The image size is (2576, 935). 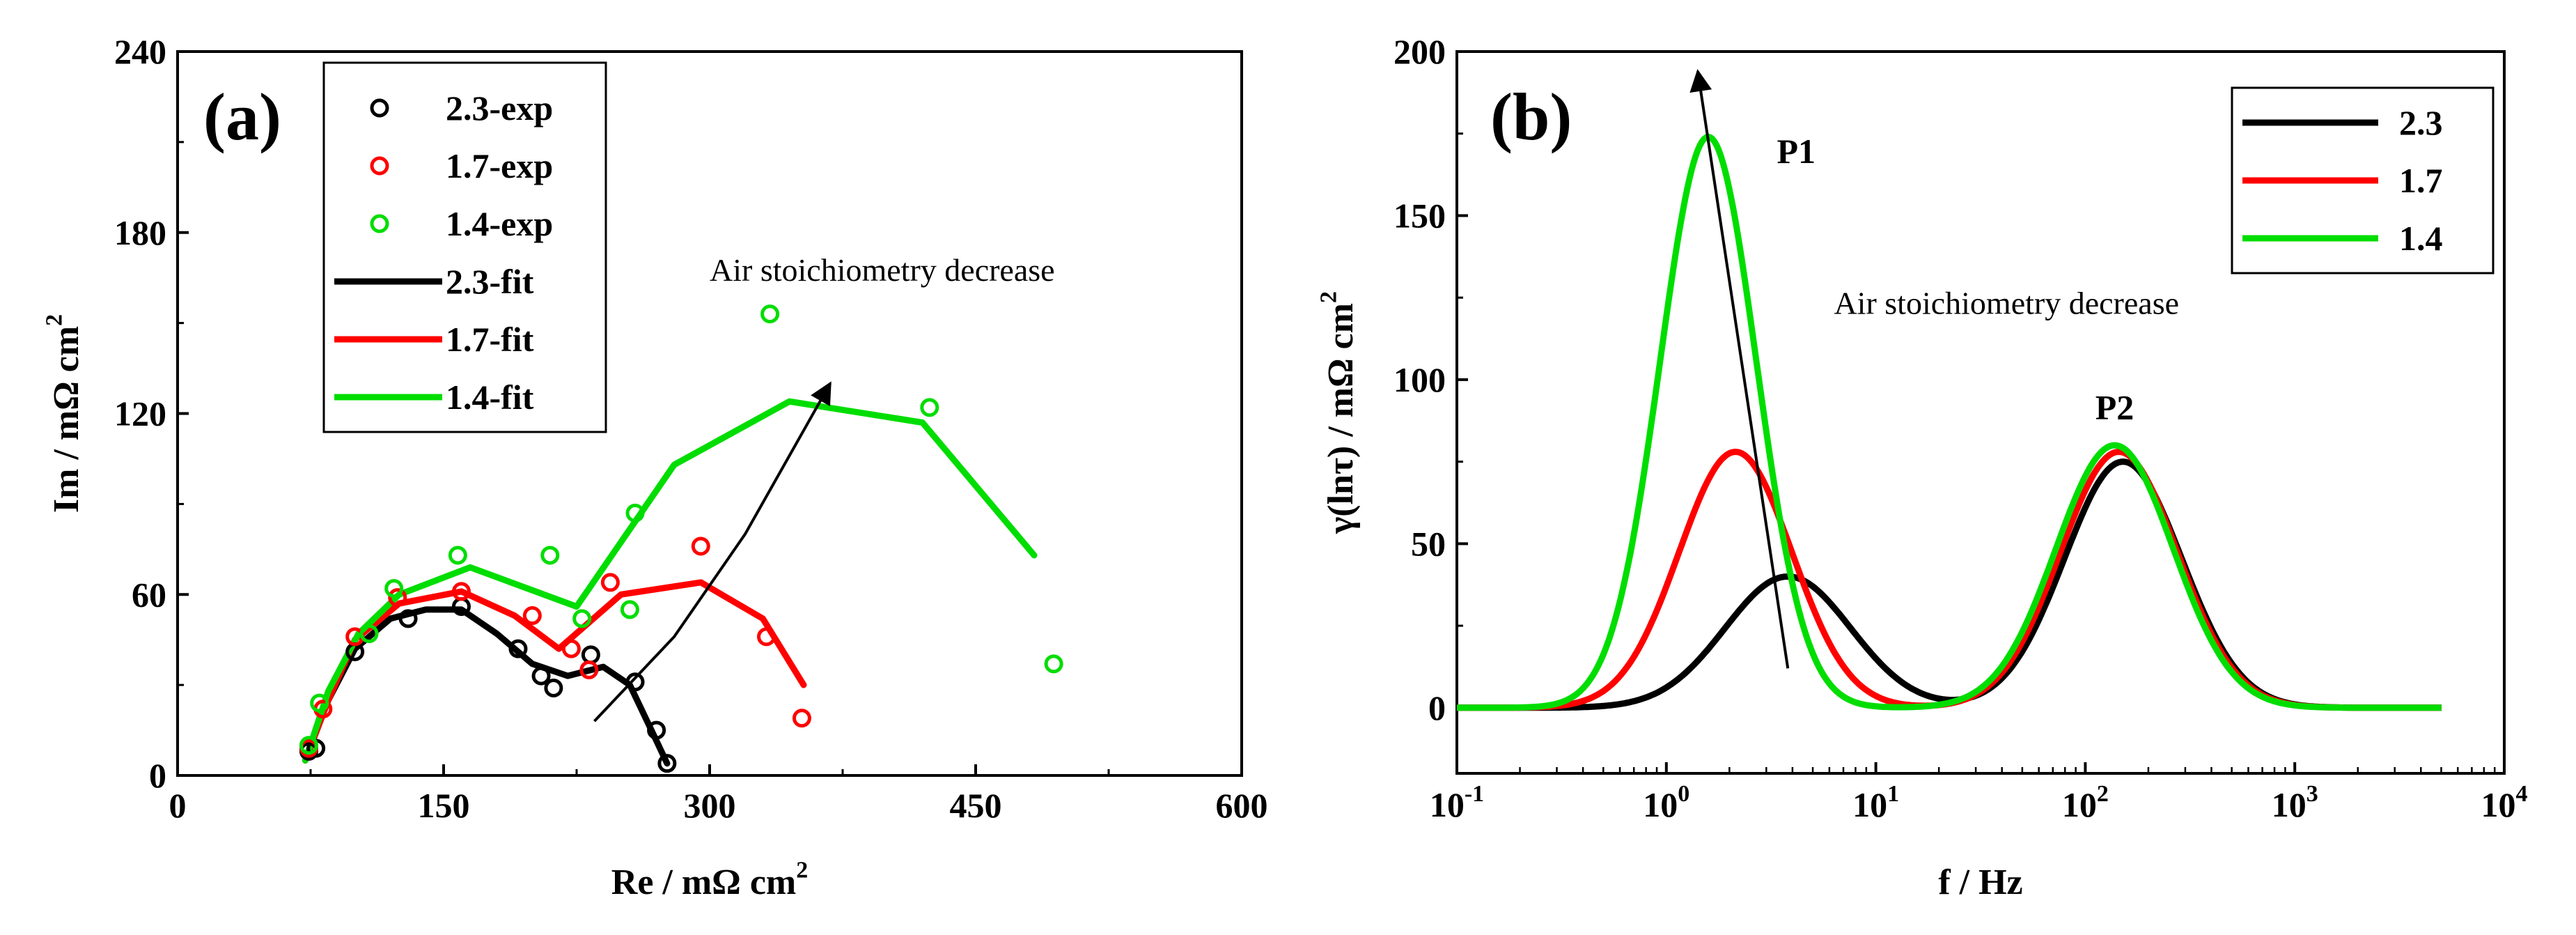 What do you see at coordinates (1949, 584) in the screenshot?
I see `series-line-2.3` at bounding box center [1949, 584].